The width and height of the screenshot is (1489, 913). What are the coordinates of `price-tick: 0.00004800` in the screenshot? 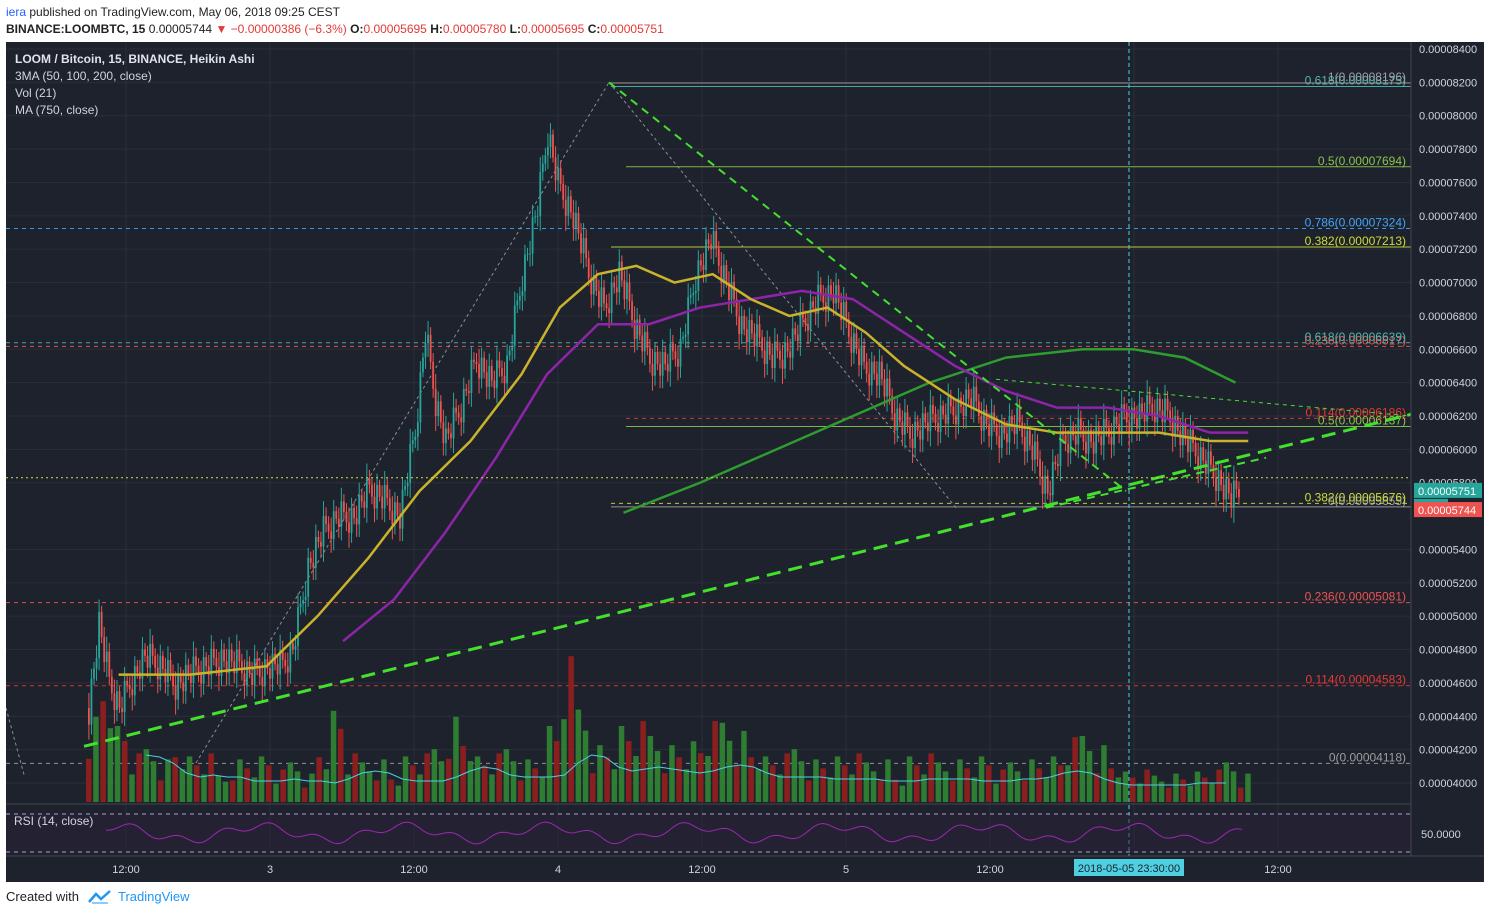 It's located at (1448, 651).